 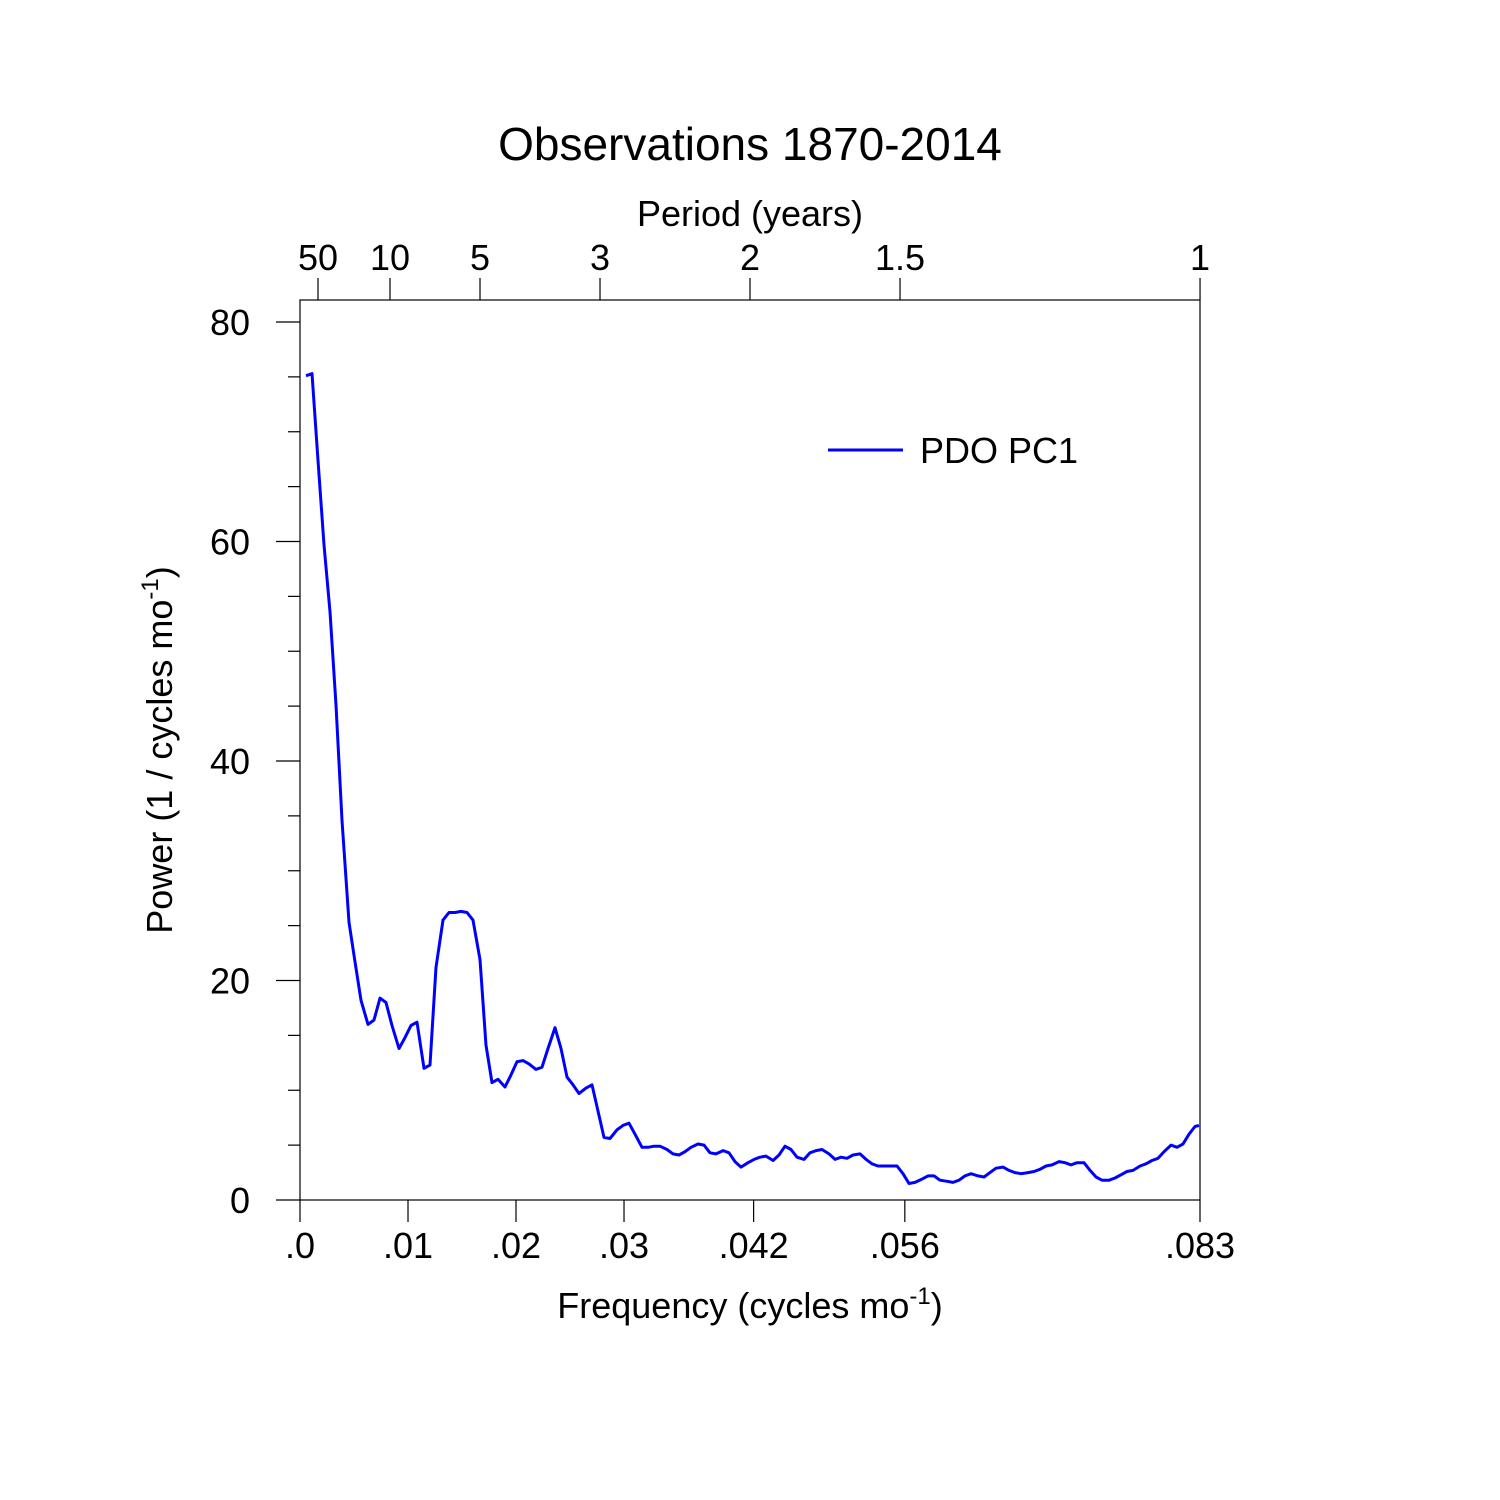 I want to click on x2-tick-label: 50, so click(x=318, y=257).